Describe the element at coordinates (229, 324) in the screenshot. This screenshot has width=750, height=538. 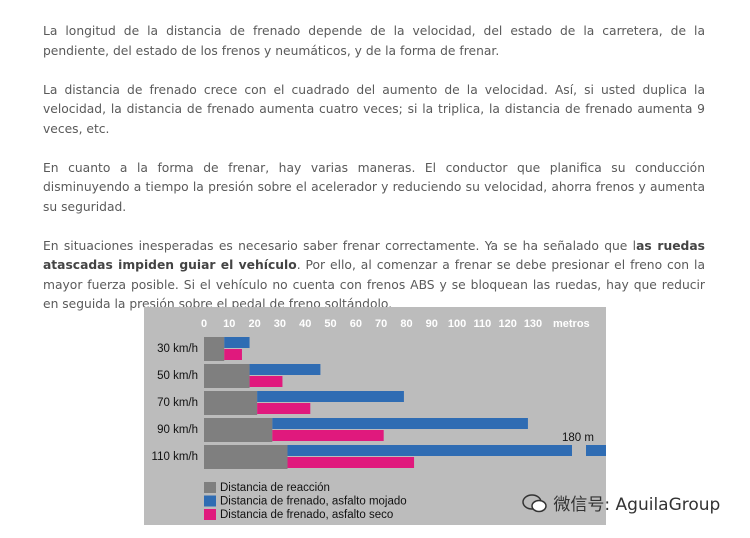
I see `x-tick-label: 10` at that location.